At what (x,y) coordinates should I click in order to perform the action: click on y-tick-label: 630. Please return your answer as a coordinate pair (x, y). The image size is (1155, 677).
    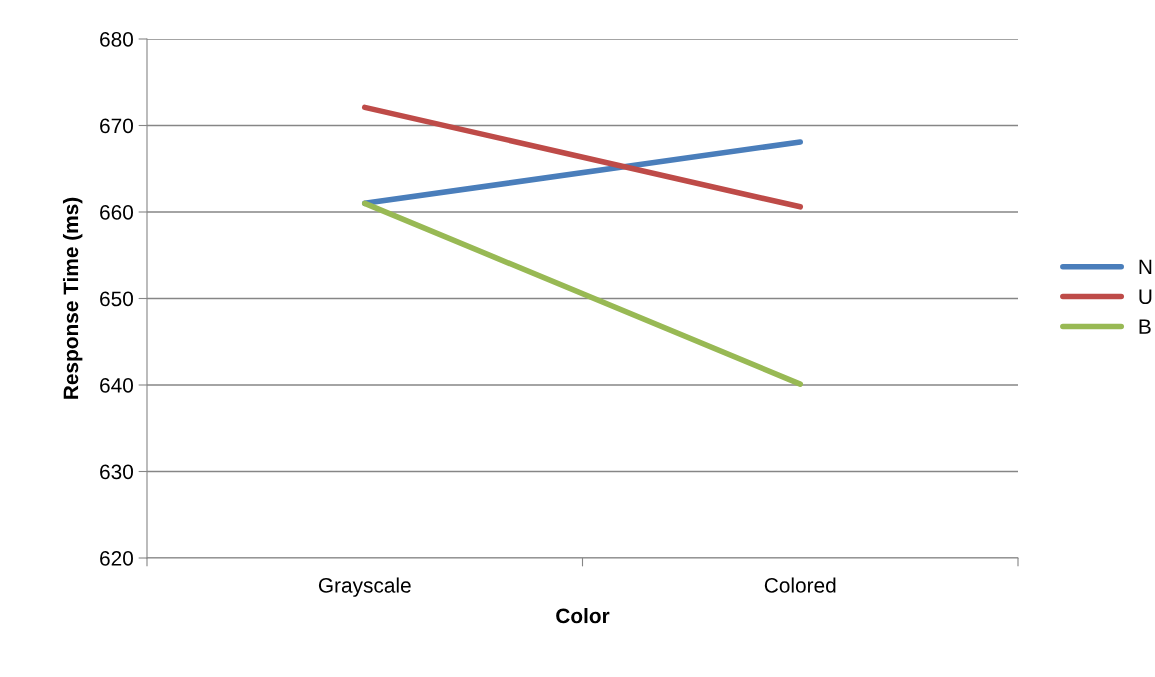
    Looking at the image, I should click on (116, 472).